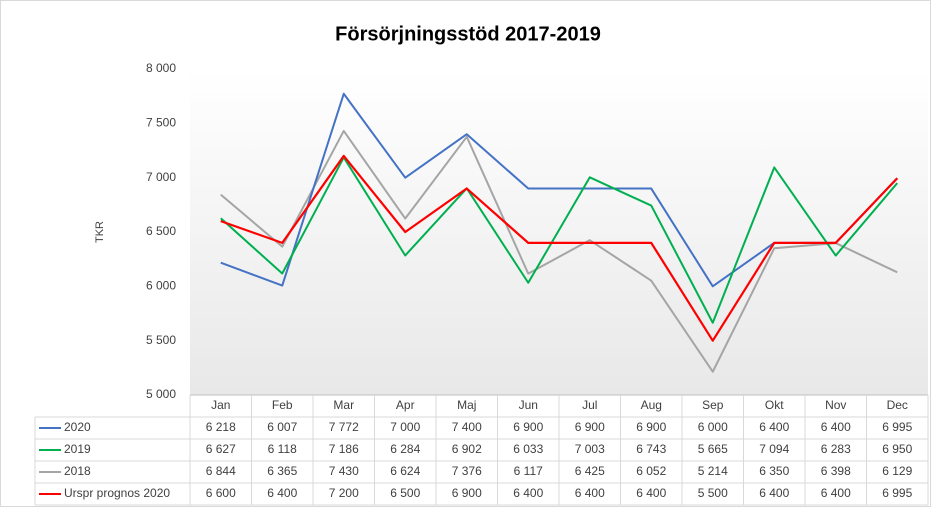 This screenshot has height=507, width=931. Describe the element at coordinates (713, 405) in the screenshot. I see `x-tick-label: Sep` at that location.